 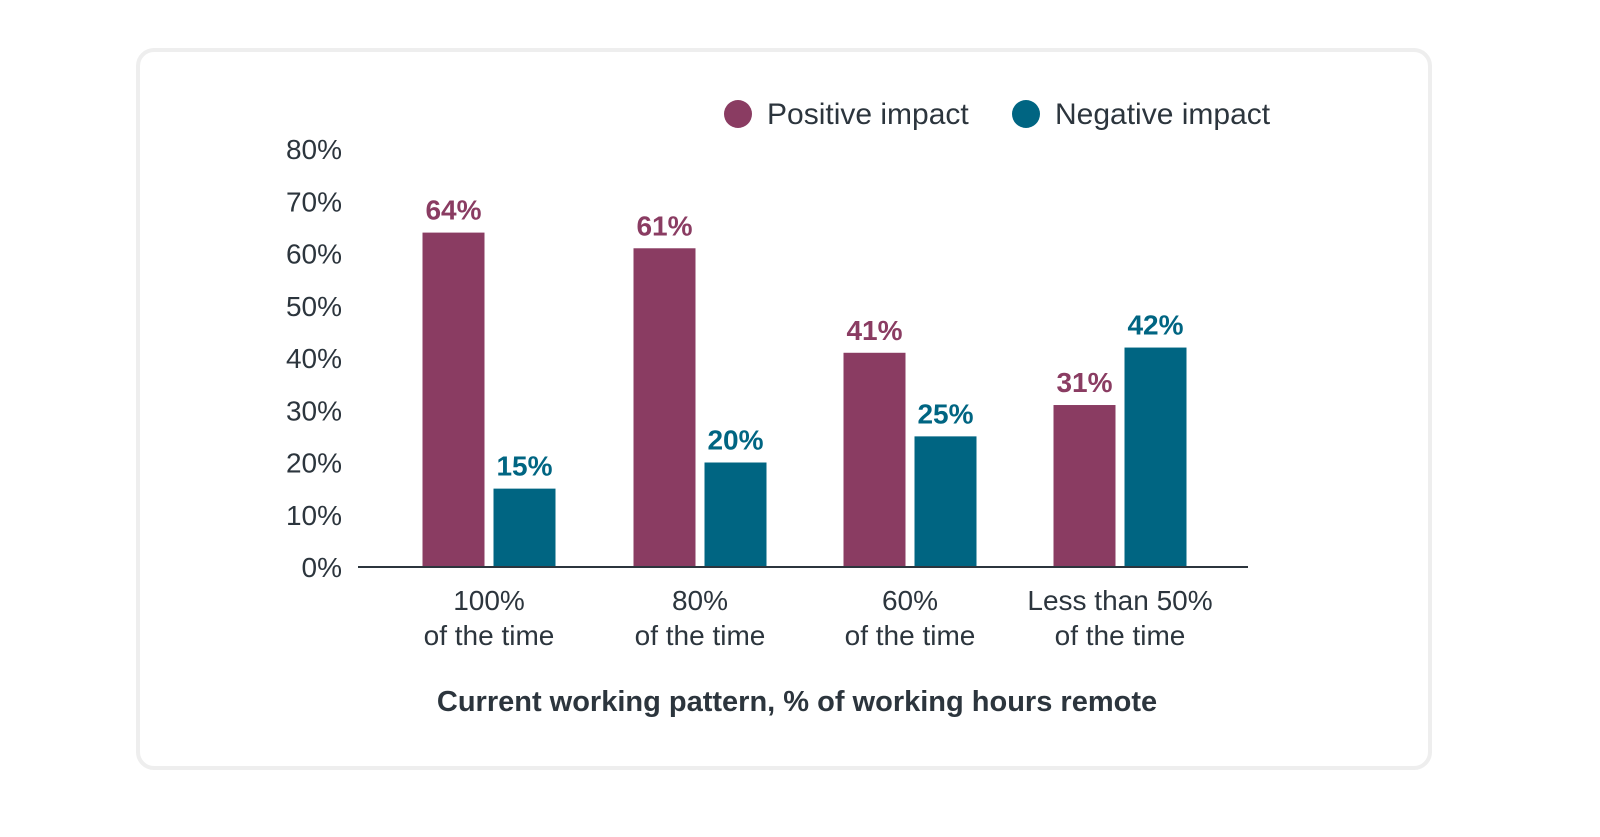 I want to click on data-label: 64%, so click(x=453, y=210).